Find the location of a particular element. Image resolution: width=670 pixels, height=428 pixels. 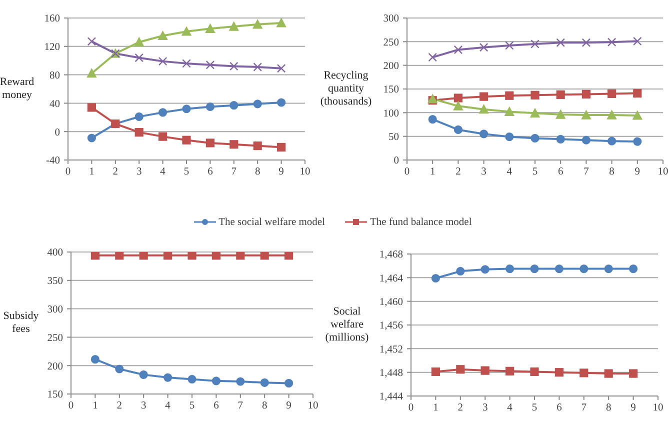

y-axis-title: Reward money is located at coordinates (17, 89).